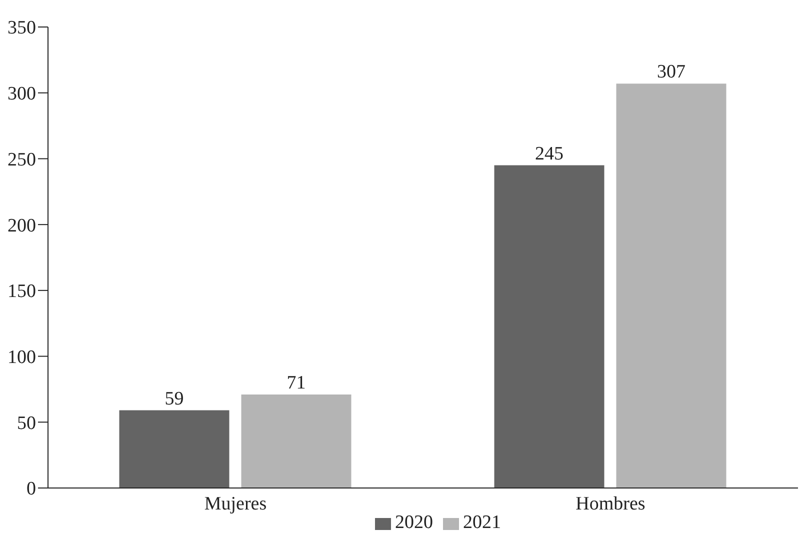 This screenshot has width=811, height=557. What do you see at coordinates (22, 291) in the screenshot?
I see `y-tick-label: 150` at bounding box center [22, 291].